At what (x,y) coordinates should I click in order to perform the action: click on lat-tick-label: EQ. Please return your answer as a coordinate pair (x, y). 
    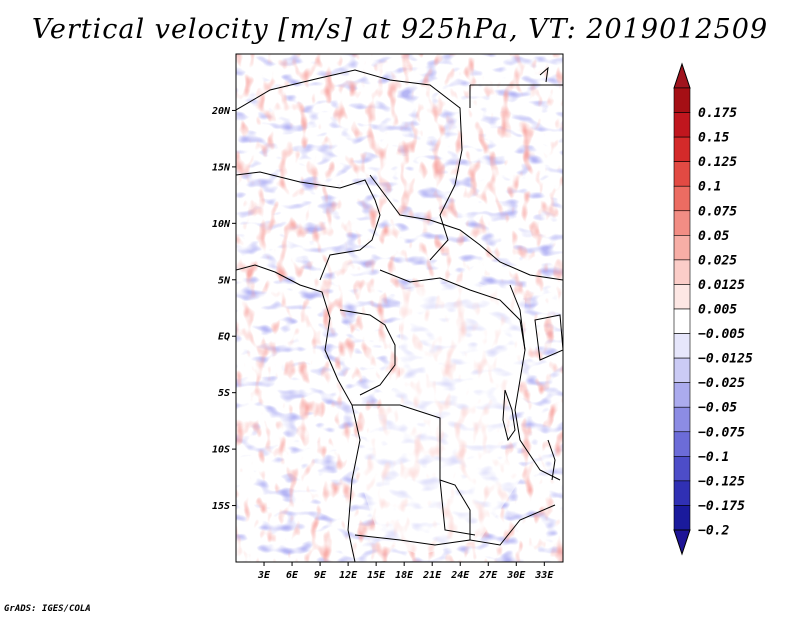
    Looking at the image, I should click on (224, 337).